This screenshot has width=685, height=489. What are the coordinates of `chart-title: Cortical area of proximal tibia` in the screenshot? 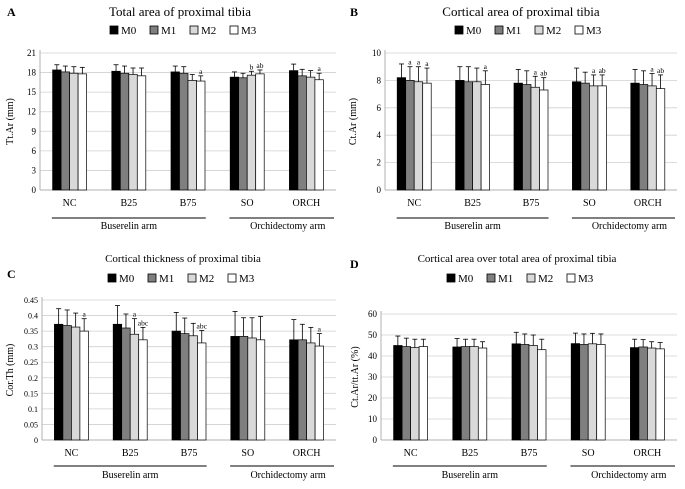 It's located at (521, 11).